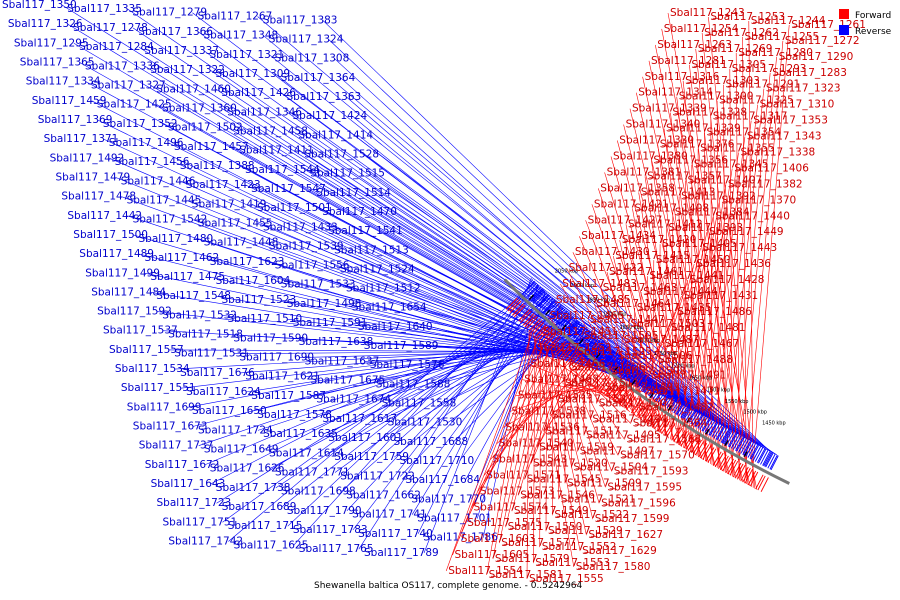  Describe the element at coordinates (598, 499) in the screenshot. I see `forward-gene-label: Sbal117_1521` at that location.